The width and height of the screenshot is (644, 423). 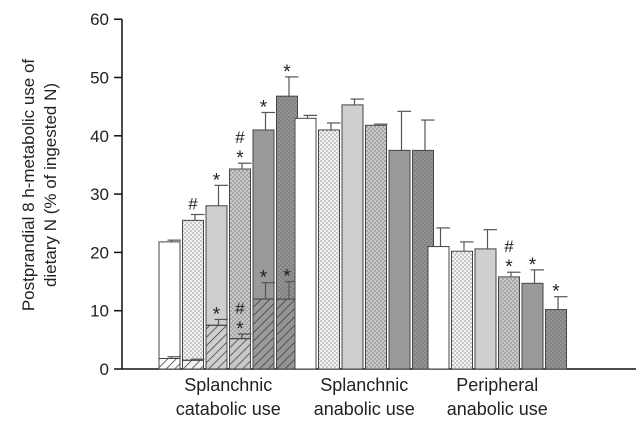 I want to click on inner-bar-series-3: *, so click(x=216, y=337).